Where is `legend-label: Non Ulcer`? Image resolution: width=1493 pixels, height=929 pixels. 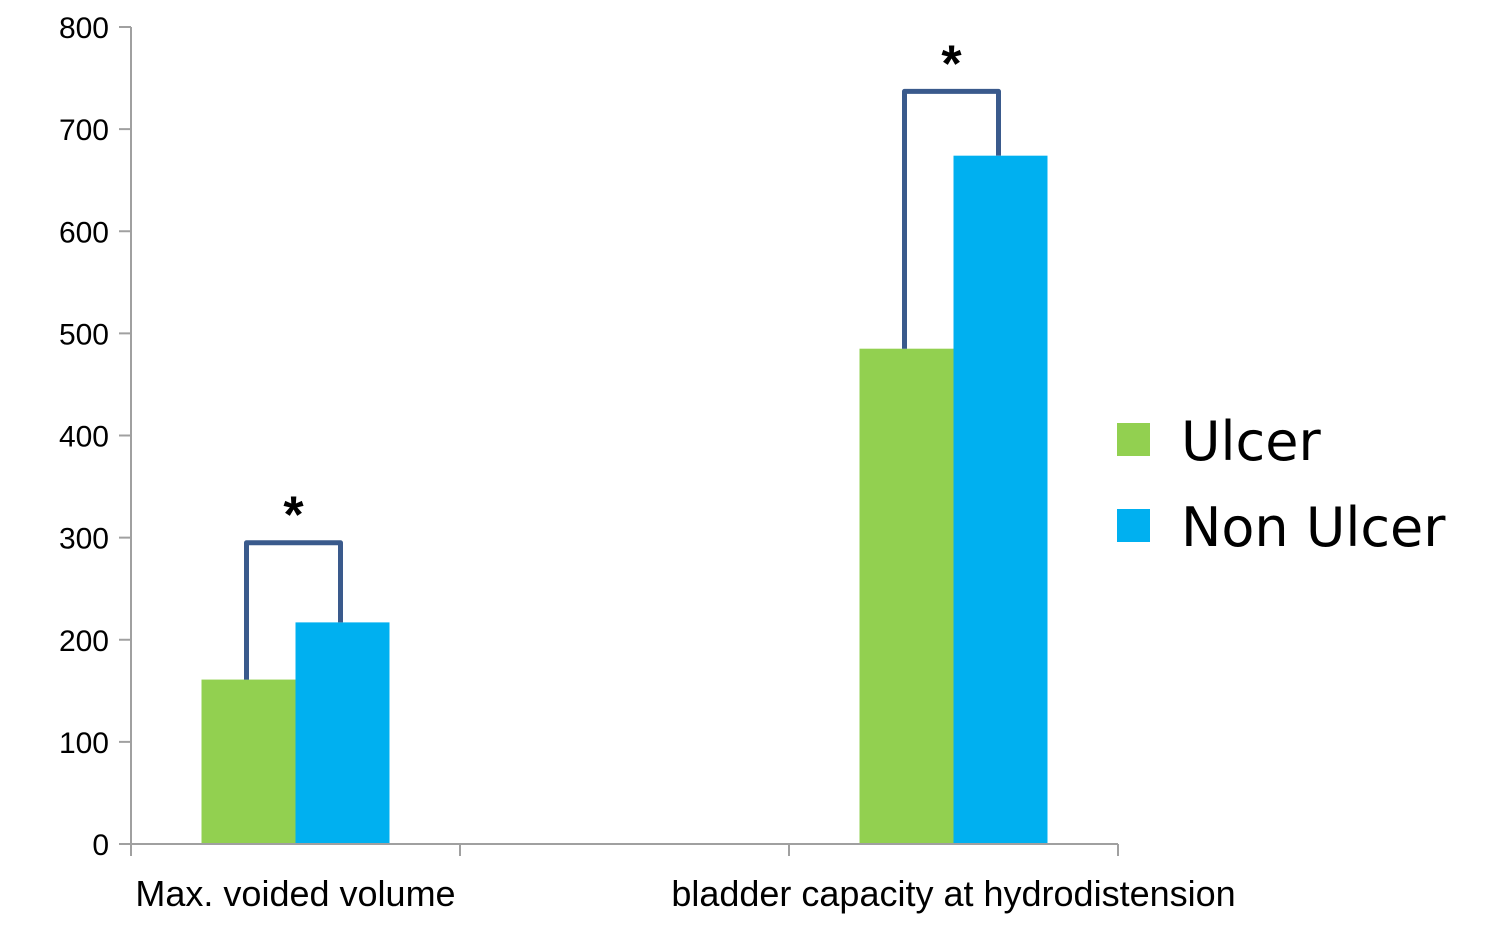 legend-label: Non Ulcer is located at coordinates (1313, 527).